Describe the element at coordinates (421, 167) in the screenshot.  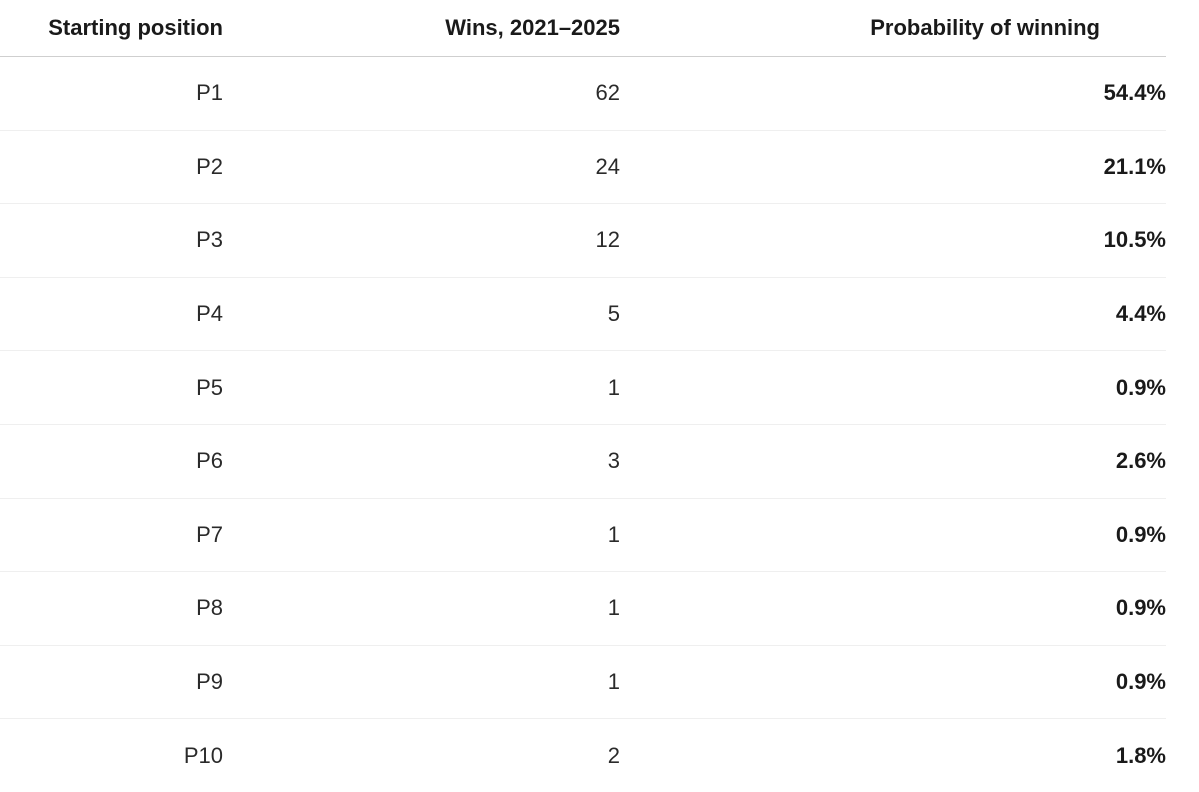
I see `cell-wins: 24` at that location.